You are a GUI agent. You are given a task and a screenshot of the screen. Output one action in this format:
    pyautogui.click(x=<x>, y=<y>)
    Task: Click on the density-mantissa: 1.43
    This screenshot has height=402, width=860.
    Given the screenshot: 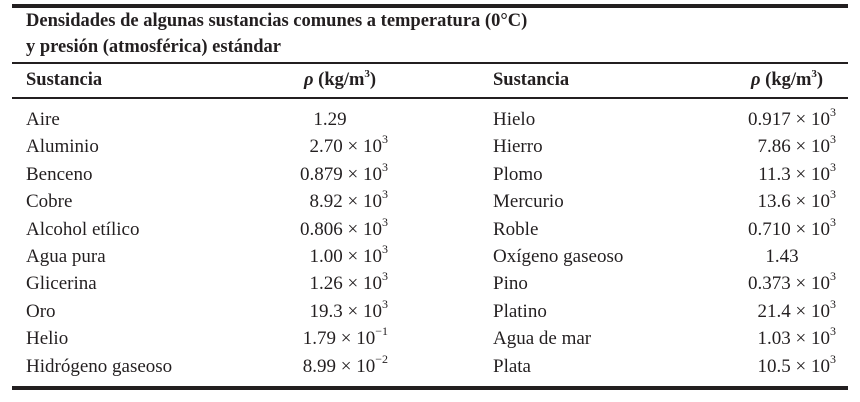 What is the action you would take?
    pyautogui.click(x=782, y=256)
    